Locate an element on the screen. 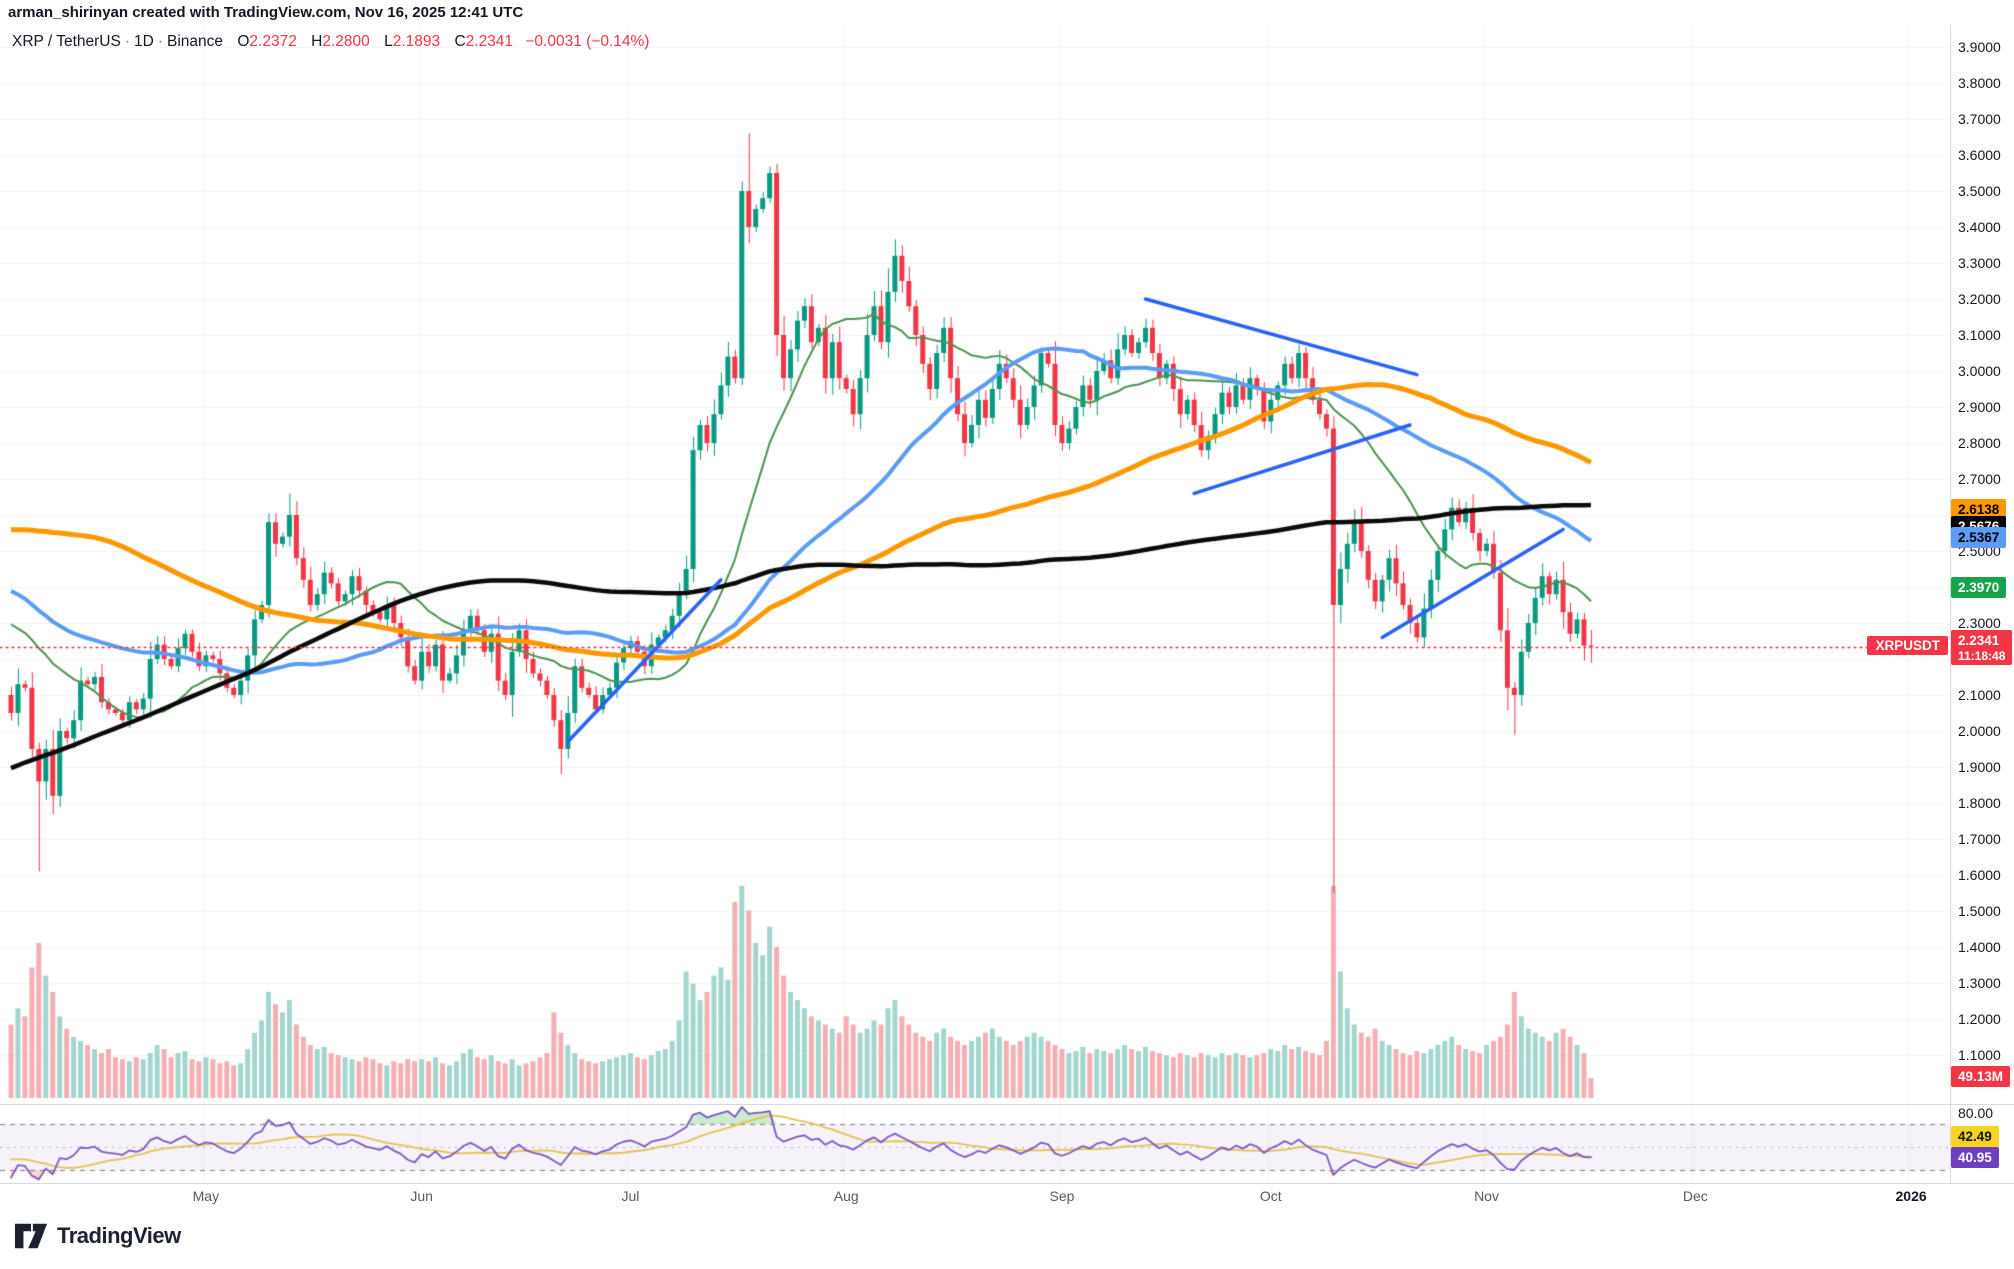 This screenshot has width=2014, height=1269. price-tick-label: 1.3000 is located at coordinates (1979, 983).